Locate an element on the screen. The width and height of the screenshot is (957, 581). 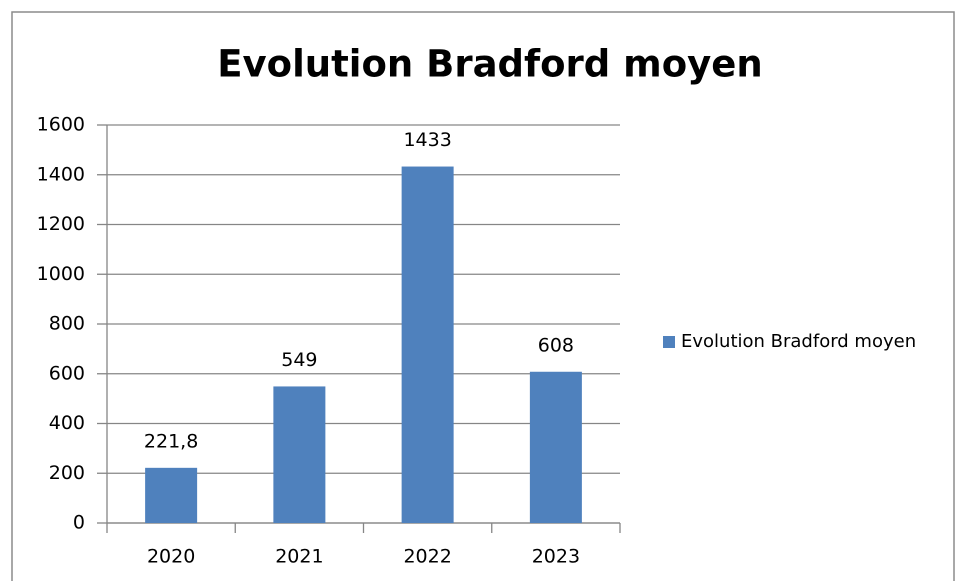
legend-label: Evolution Bradford moyen is located at coordinates (798, 341).